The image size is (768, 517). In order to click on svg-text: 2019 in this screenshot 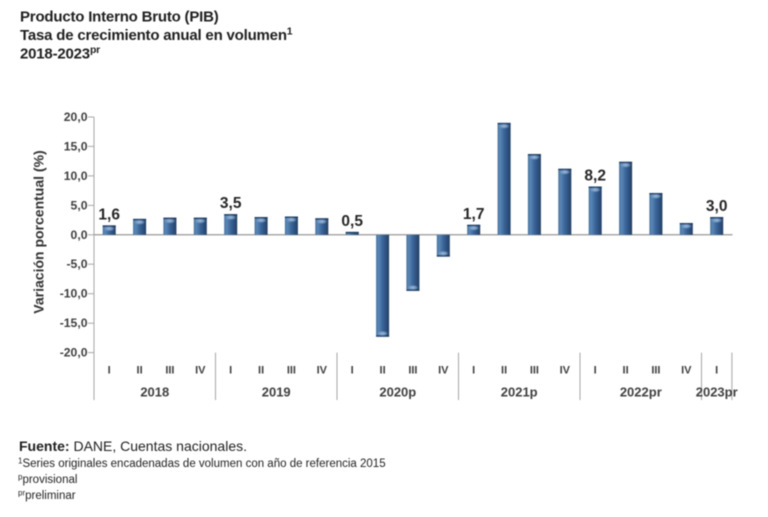, I will do `click(276, 392)`.